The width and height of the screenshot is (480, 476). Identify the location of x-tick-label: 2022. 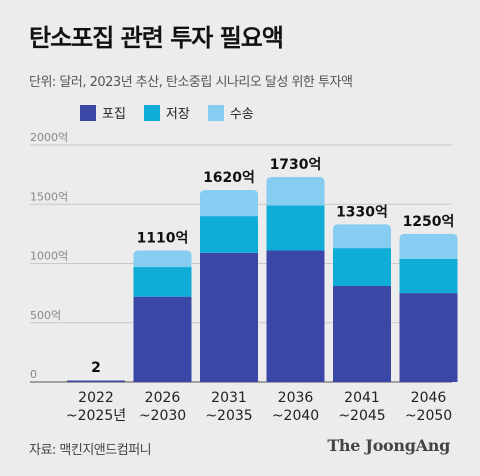
(96, 398).